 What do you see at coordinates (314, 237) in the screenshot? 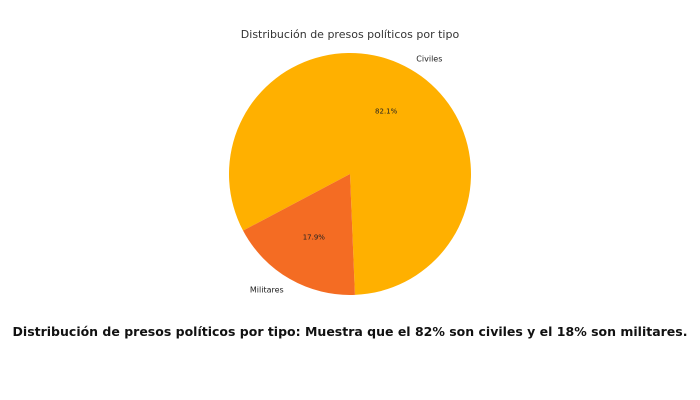
I see `pct-label-militares: 17.9%` at bounding box center [314, 237].